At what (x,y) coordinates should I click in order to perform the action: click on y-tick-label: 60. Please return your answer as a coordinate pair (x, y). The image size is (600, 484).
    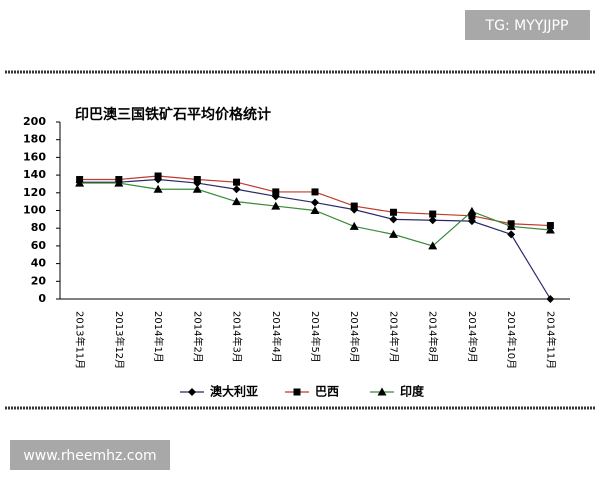
    Looking at the image, I should click on (39, 245).